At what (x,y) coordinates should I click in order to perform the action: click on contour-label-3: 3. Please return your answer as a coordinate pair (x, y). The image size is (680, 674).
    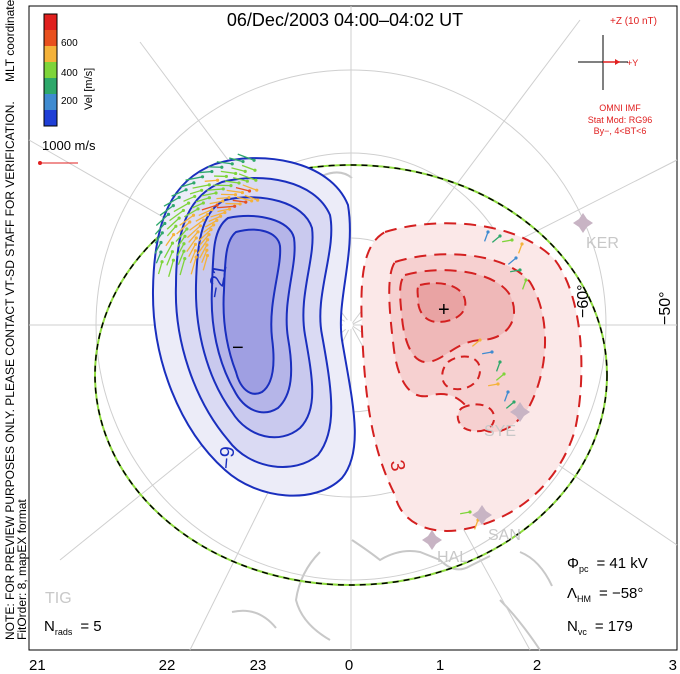
    Looking at the image, I should click on (397, 465).